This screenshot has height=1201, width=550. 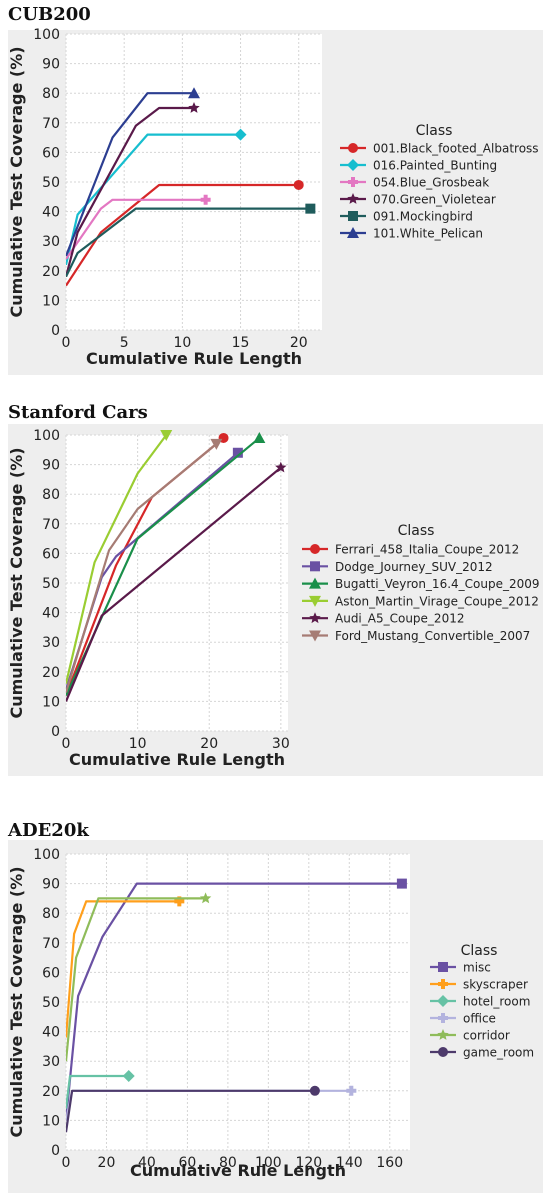 I want to click on x-tick-label: 40, so click(x=147, y=1163).